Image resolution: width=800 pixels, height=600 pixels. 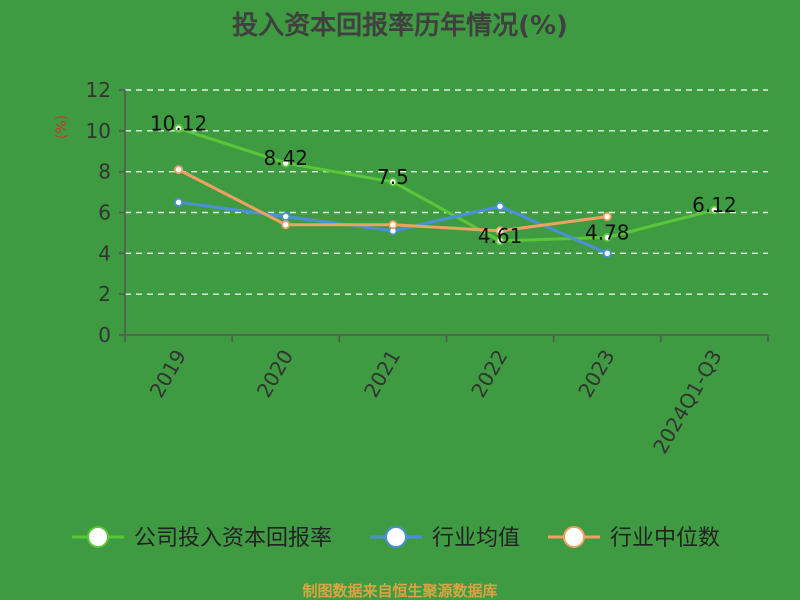 I want to click on legend: 公司投入资本回报率 行业均值 行业中位数, so click(x=396, y=538).